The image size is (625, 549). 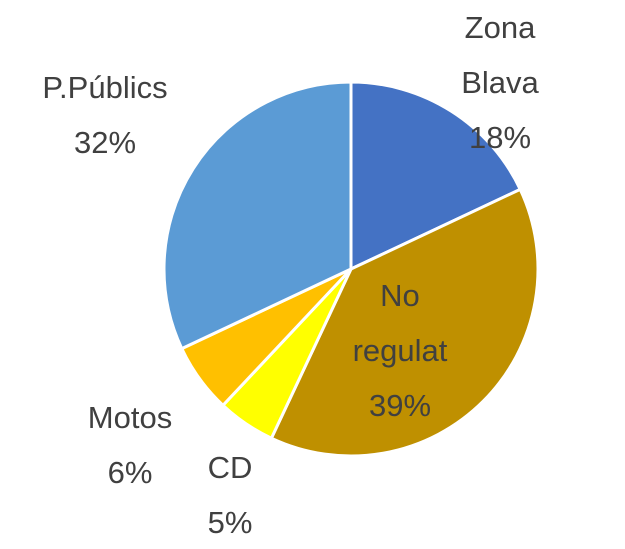 I want to click on category-label: Motos, so click(x=130, y=417).